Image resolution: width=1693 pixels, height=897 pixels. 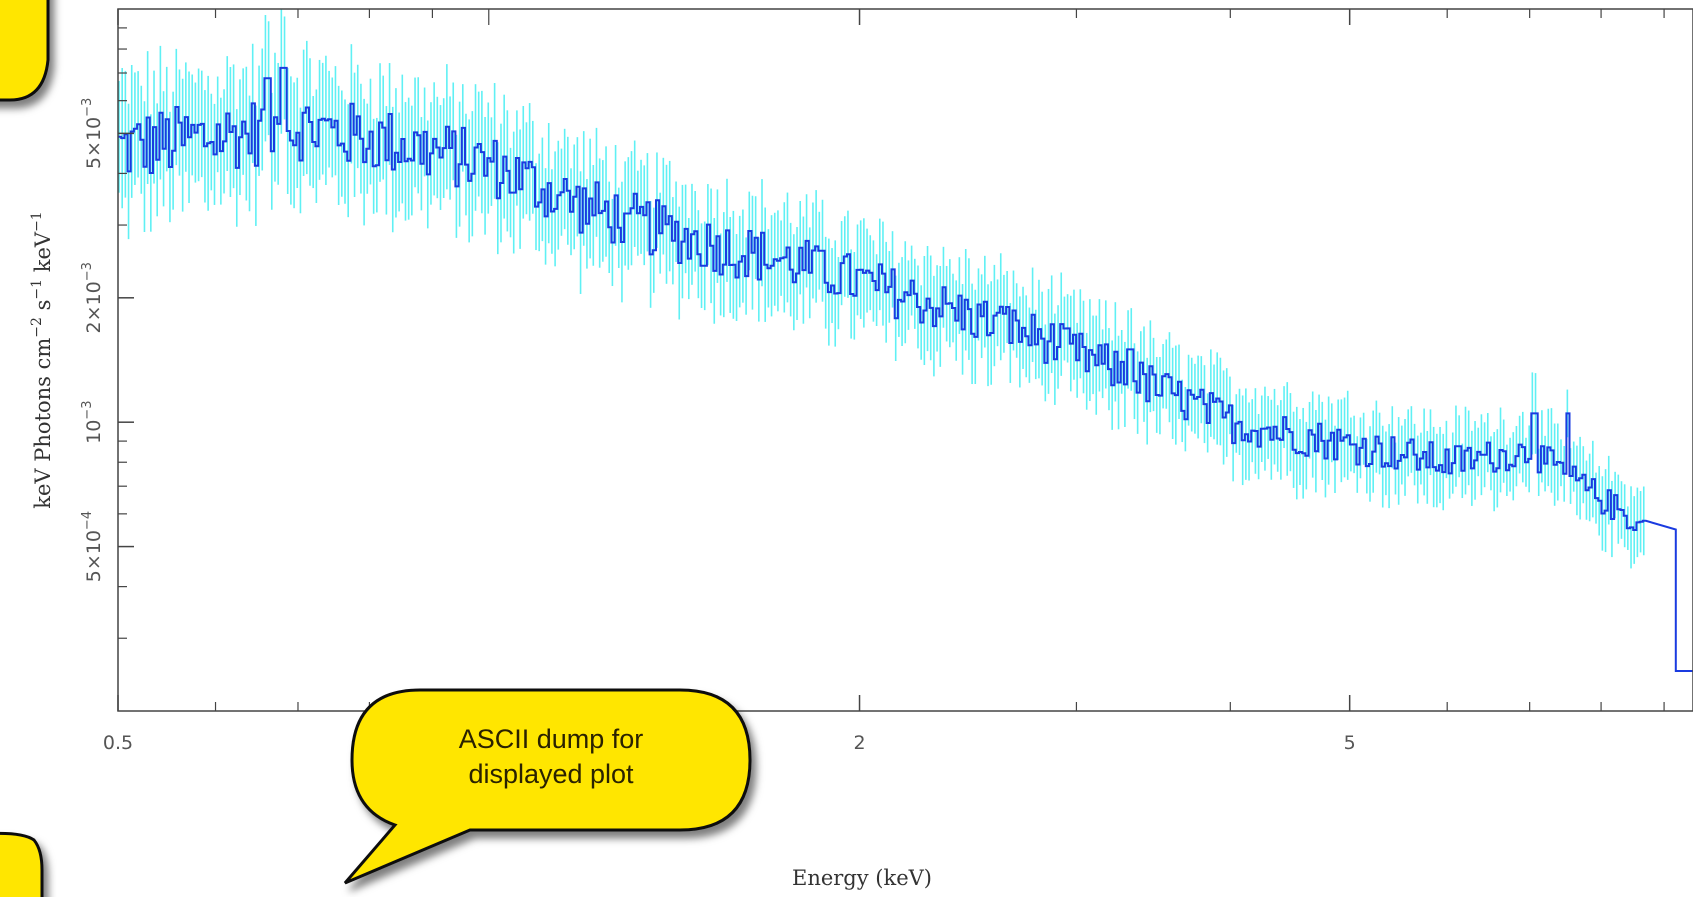 I want to click on svg-text: 2×10−3, so click(x=92, y=297).